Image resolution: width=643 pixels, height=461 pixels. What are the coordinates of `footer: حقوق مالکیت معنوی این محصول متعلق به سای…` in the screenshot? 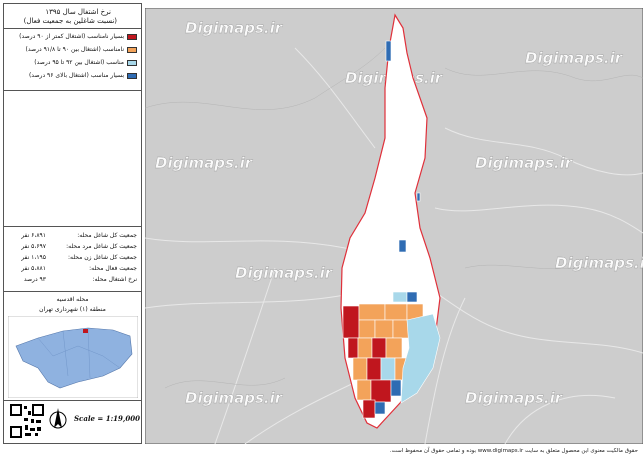 It's located at (513, 451).